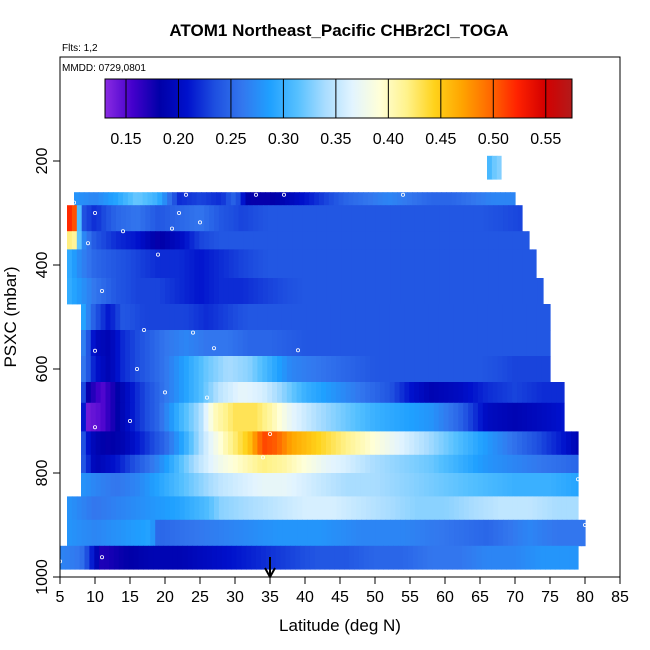 The width and height of the screenshot is (650, 650). Describe the element at coordinates (550, 597) in the screenshot. I see `x-tick-label: 75` at that location.